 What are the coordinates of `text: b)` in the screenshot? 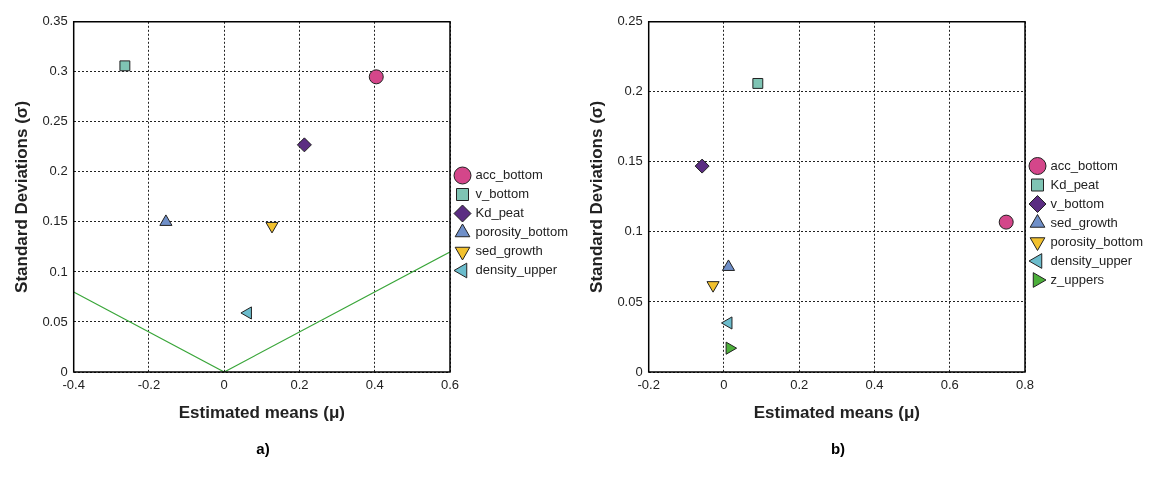 It's located at (838, 448).